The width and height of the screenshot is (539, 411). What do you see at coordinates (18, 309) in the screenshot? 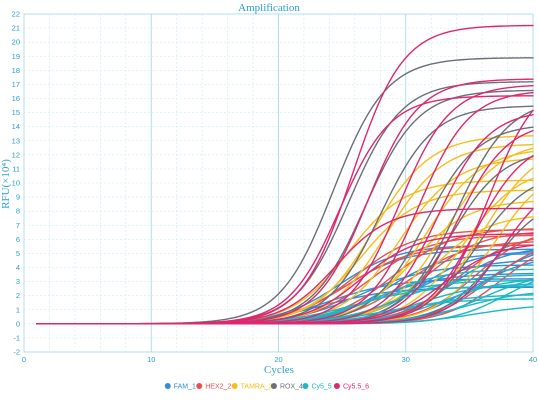
I see `y-tick-label: 1` at bounding box center [18, 309].